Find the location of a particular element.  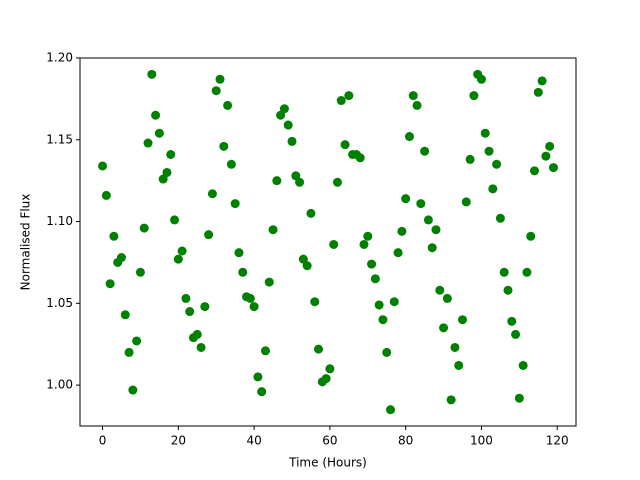

y-tick-label: 1.10 is located at coordinates (59, 221).